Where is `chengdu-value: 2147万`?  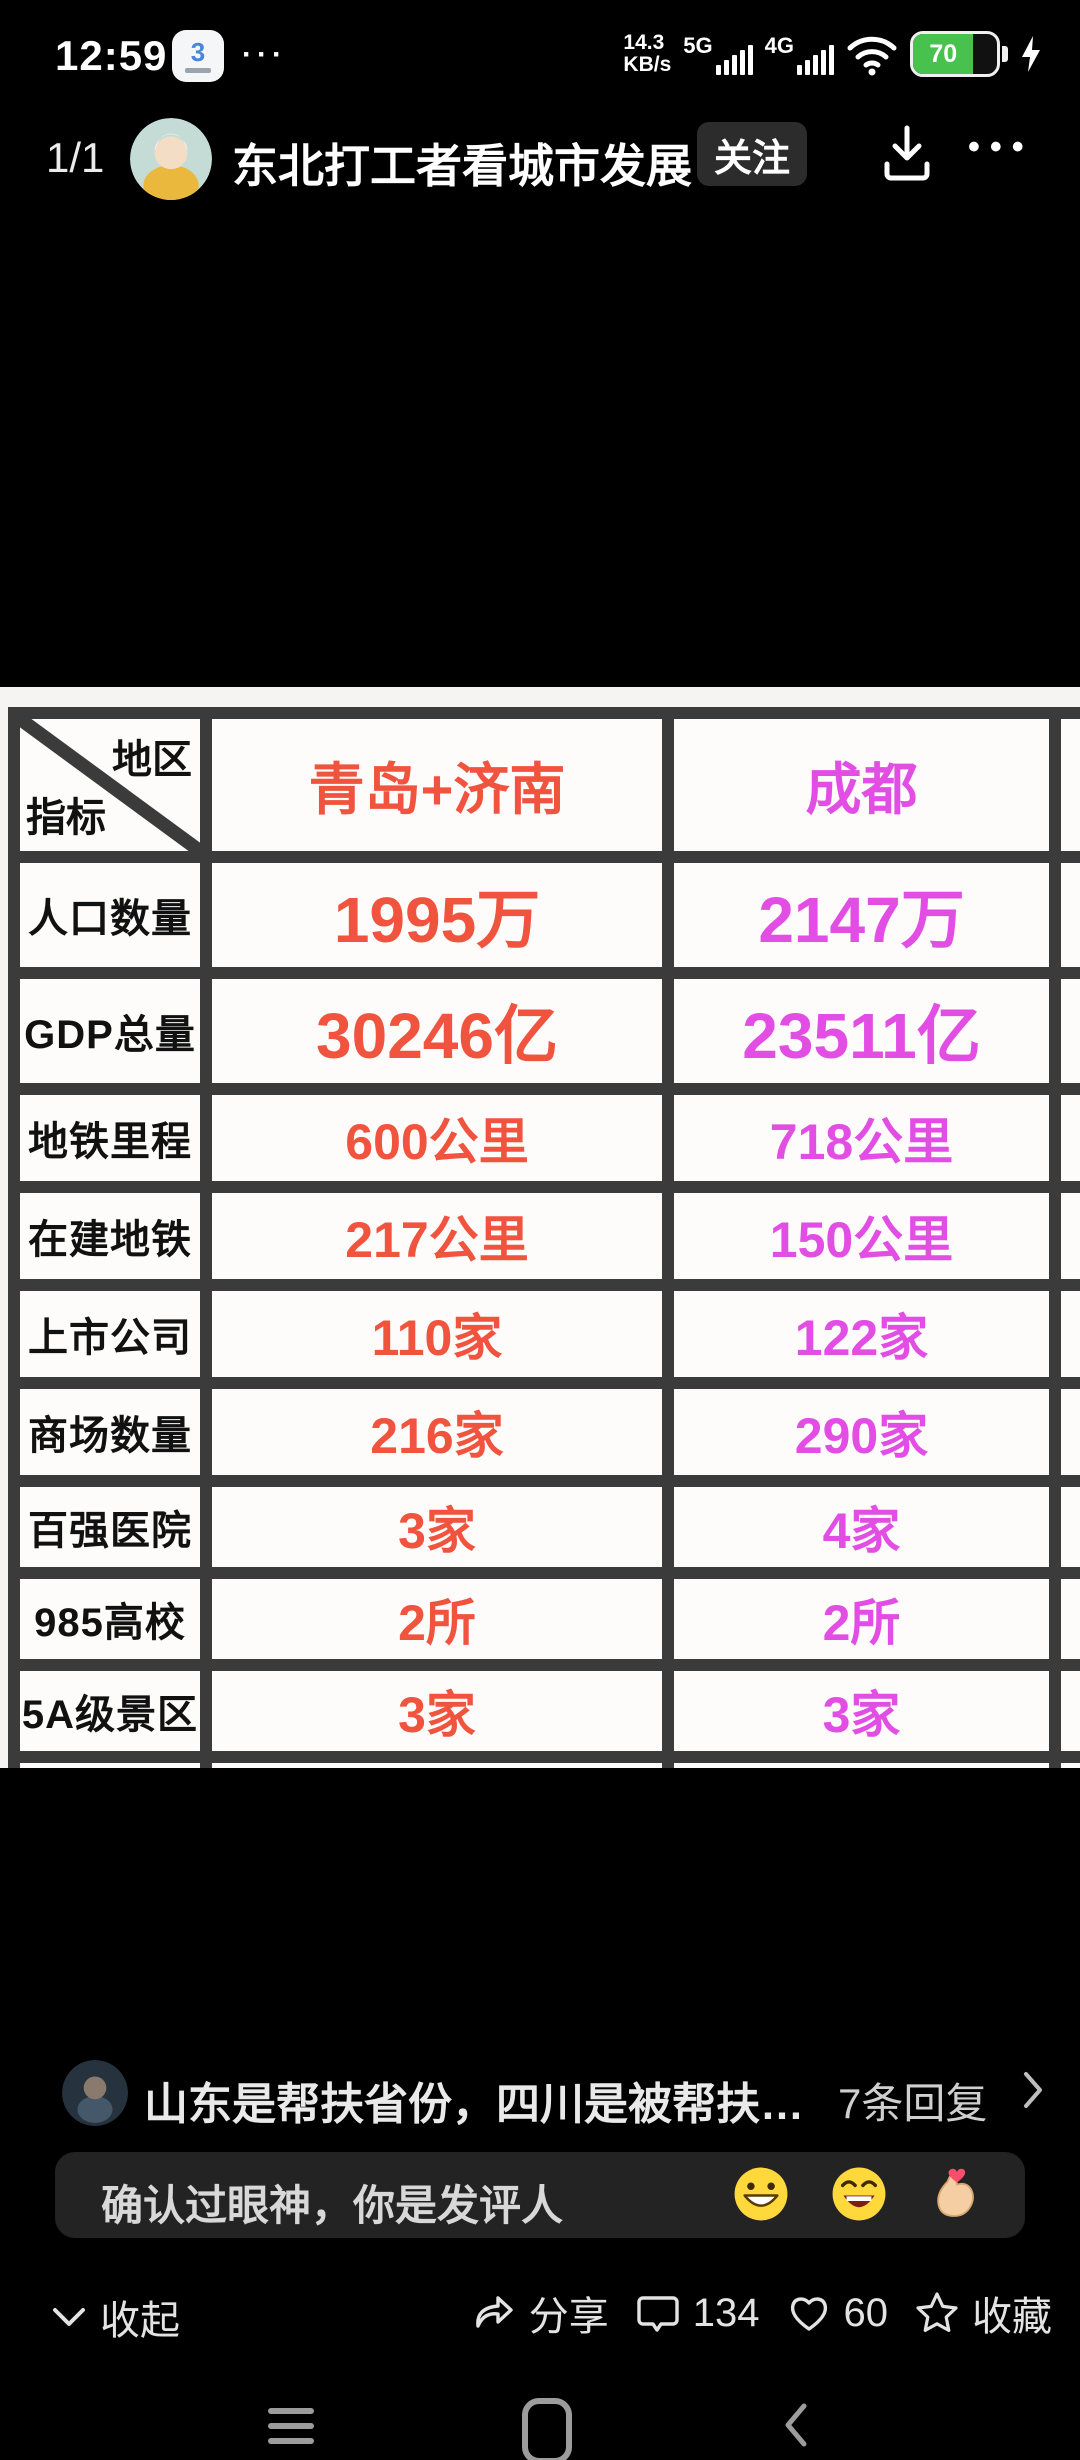
chengdu-value: 2147万 is located at coordinates (861, 915).